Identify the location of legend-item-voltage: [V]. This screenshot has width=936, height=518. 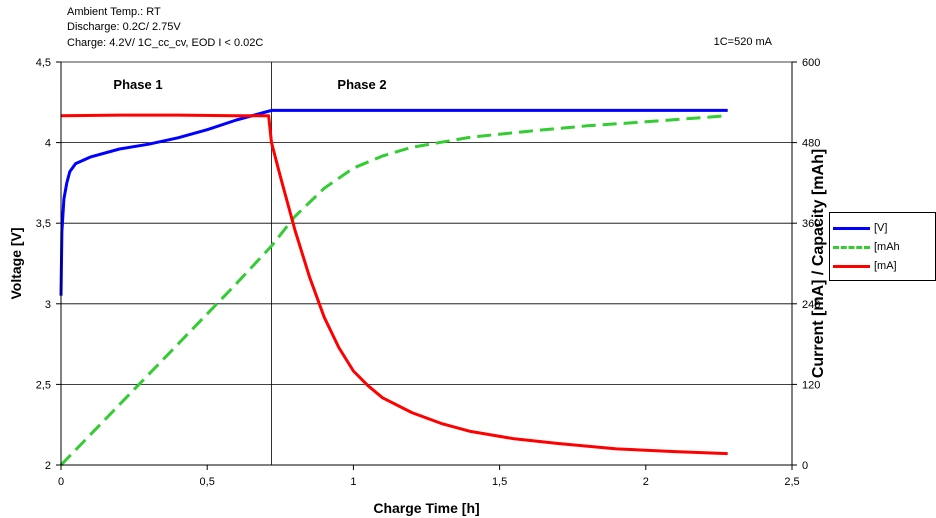
(860, 228).